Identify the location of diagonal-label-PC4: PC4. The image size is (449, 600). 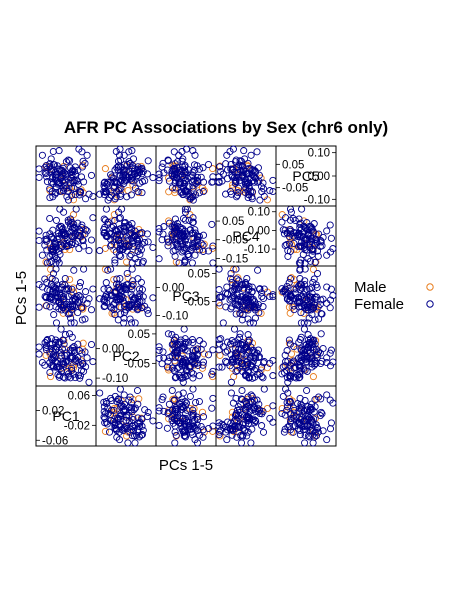
(245, 236).